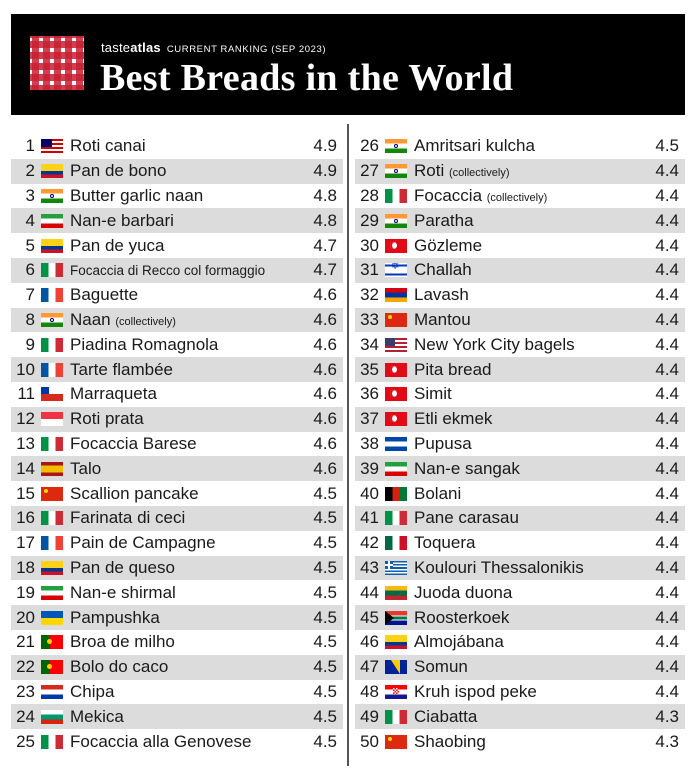  Describe the element at coordinates (444, 220) in the screenshot. I see `bread-name-text: Paratha` at that location.